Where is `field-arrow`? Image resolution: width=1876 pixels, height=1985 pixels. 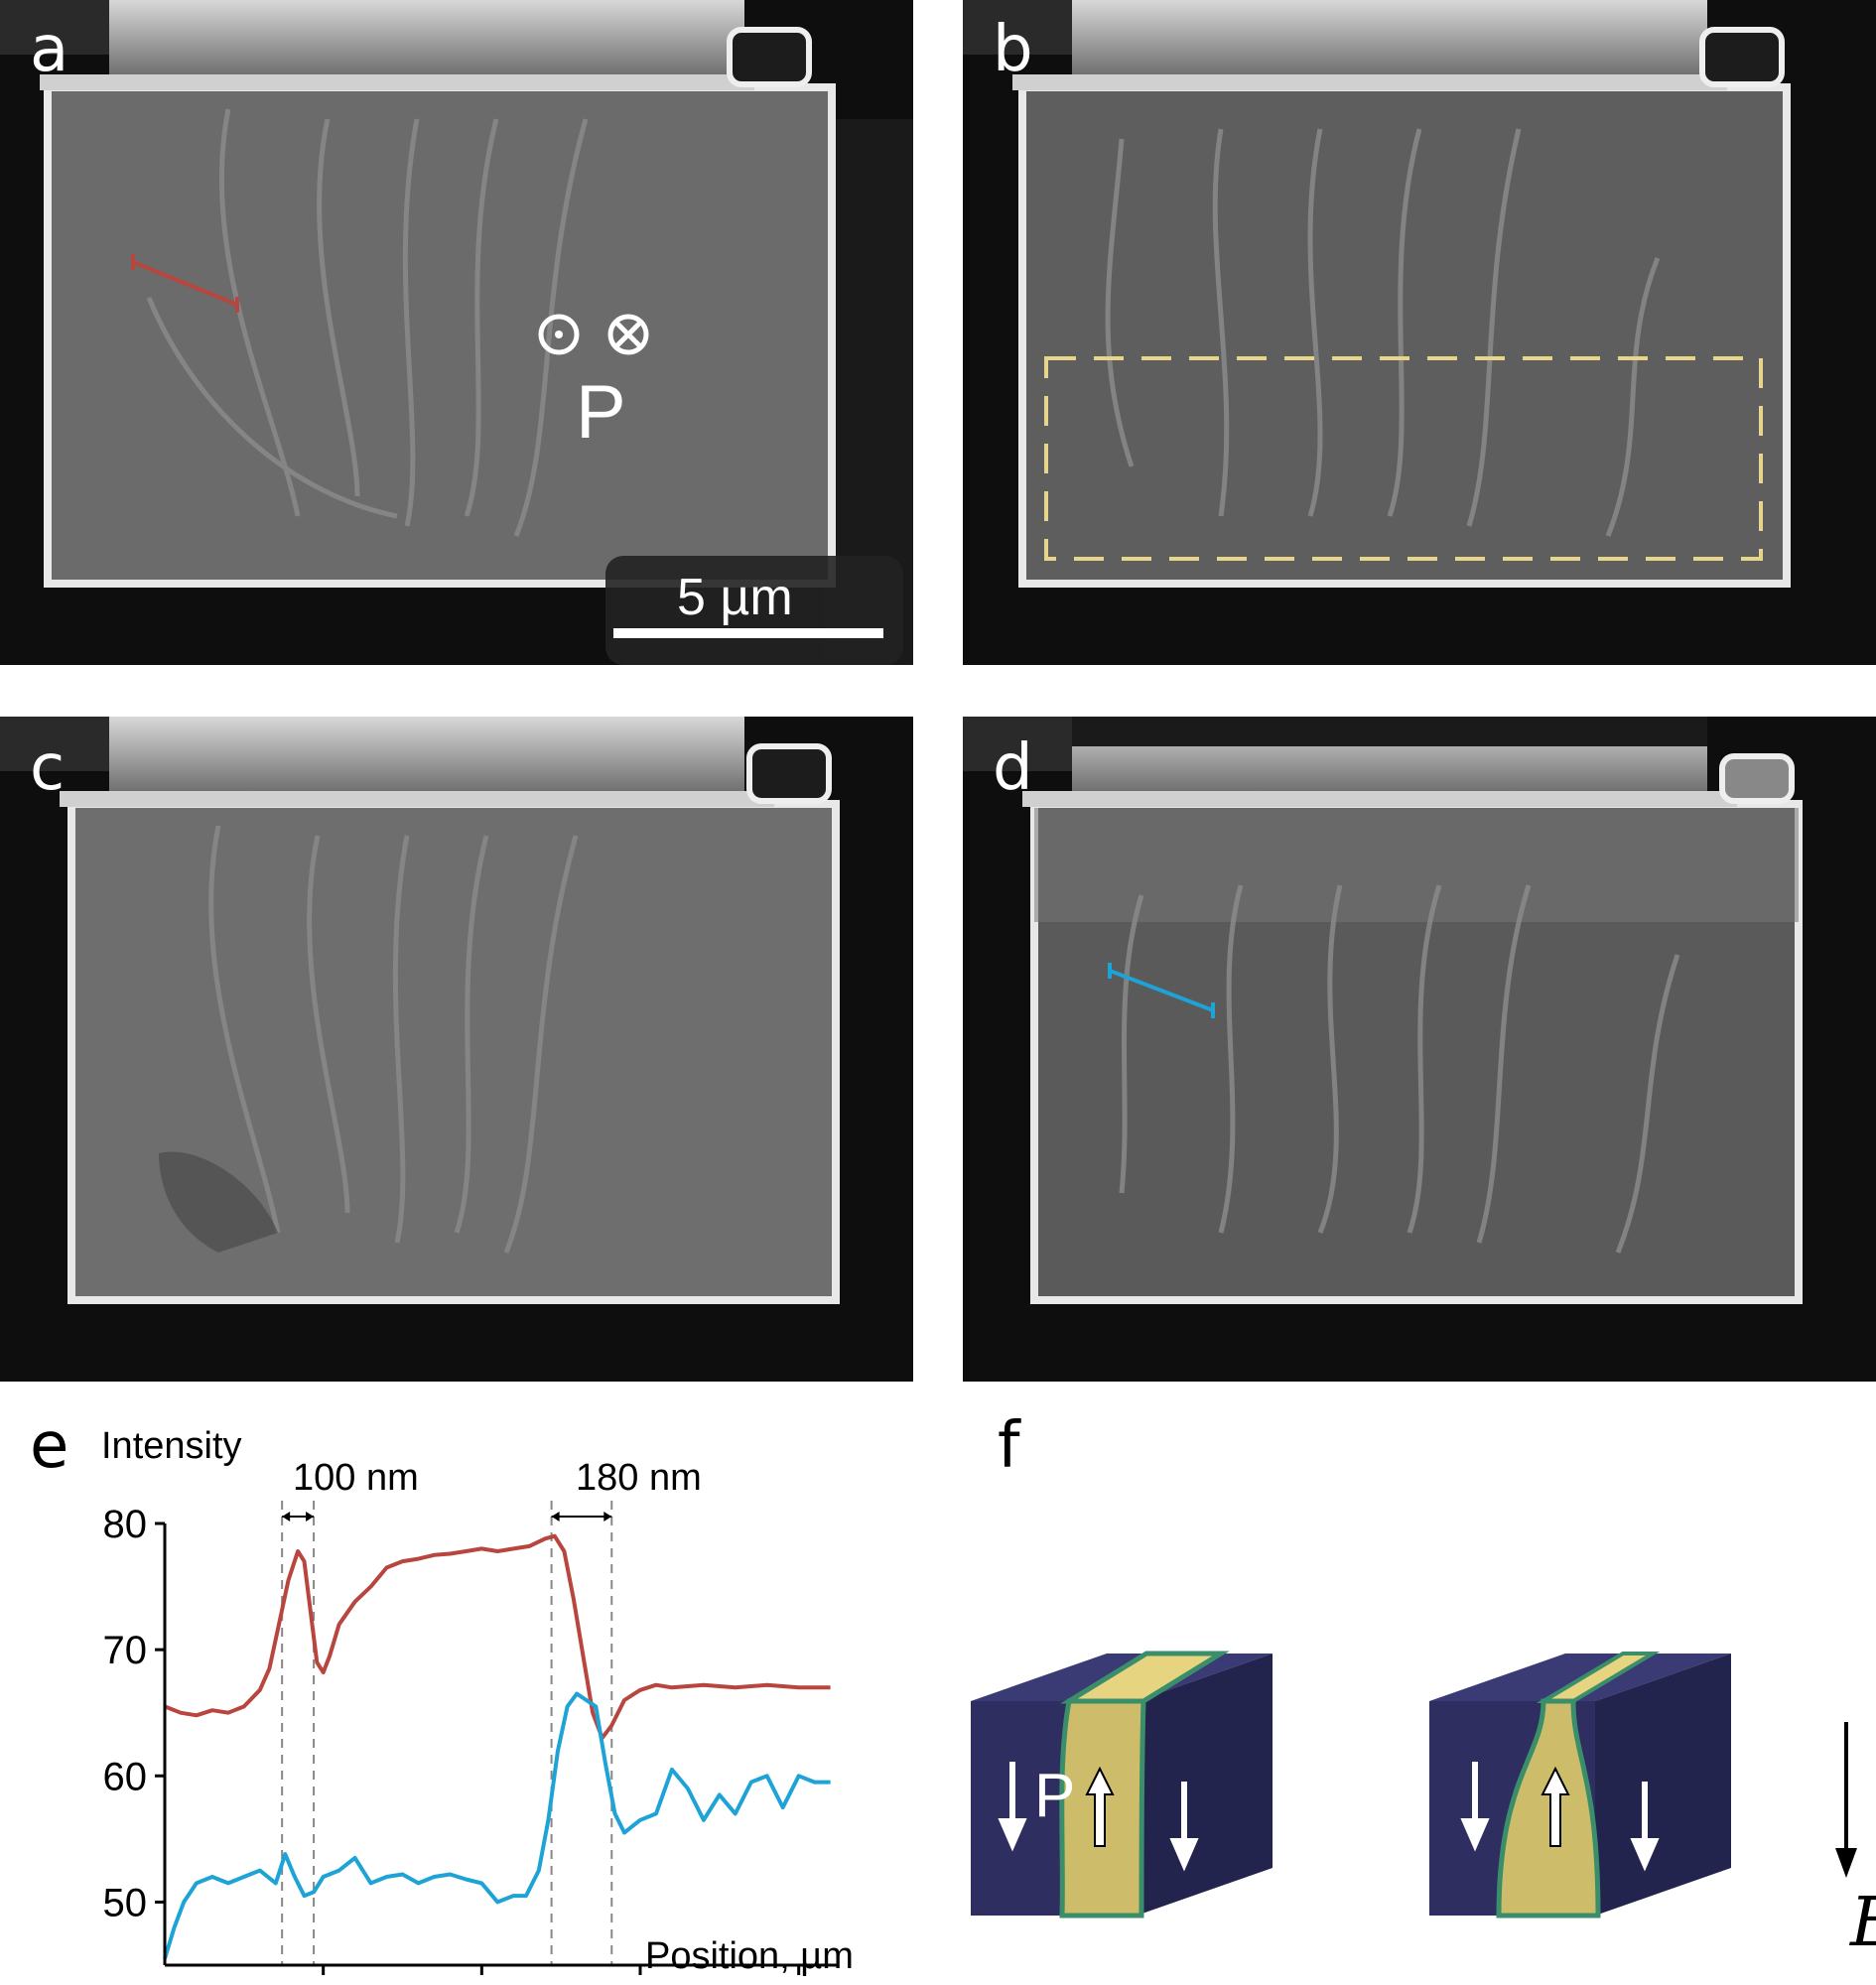 field-arrow is located at coordinates (1846, 1800).